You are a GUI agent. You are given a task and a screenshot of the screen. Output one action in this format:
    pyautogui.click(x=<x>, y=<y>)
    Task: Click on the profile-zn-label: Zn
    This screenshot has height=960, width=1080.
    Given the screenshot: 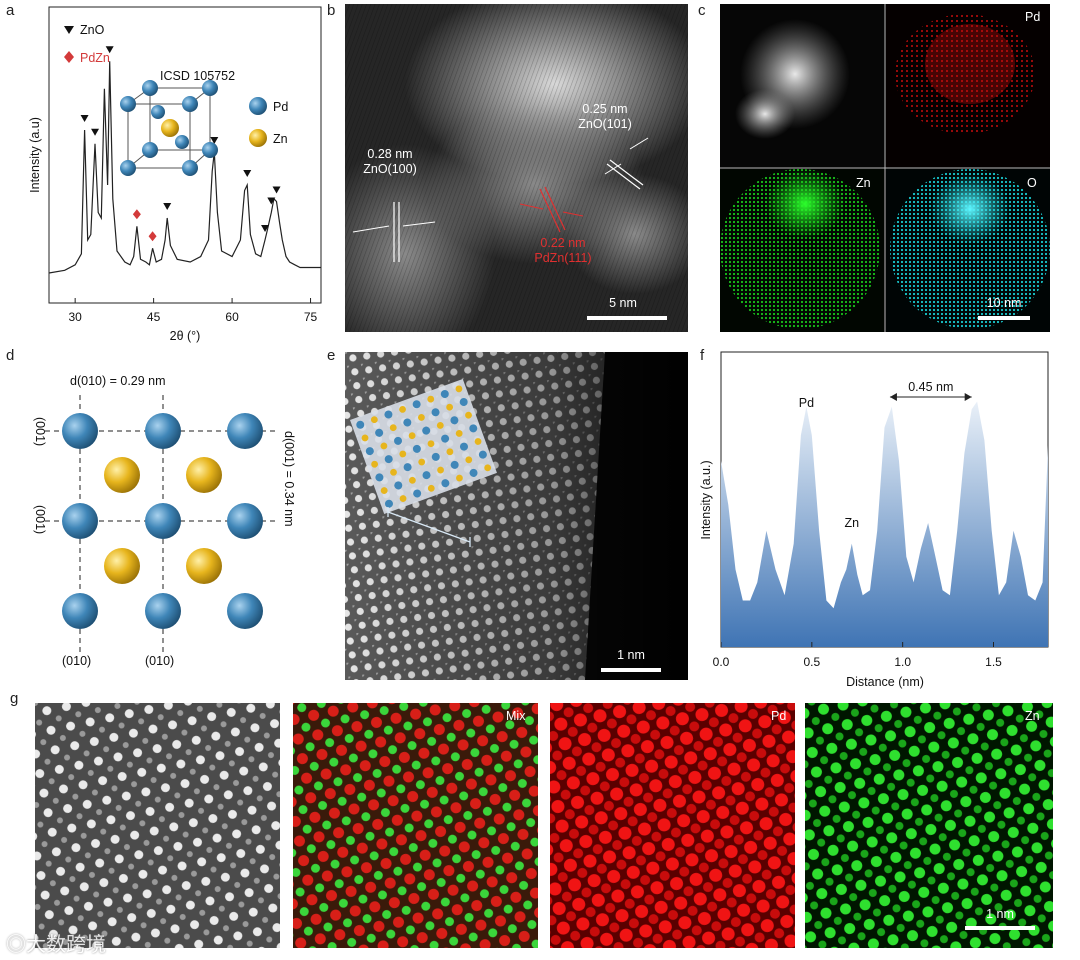 What is the action you would take?
    pyautogui.click(x=852, y=523)
    